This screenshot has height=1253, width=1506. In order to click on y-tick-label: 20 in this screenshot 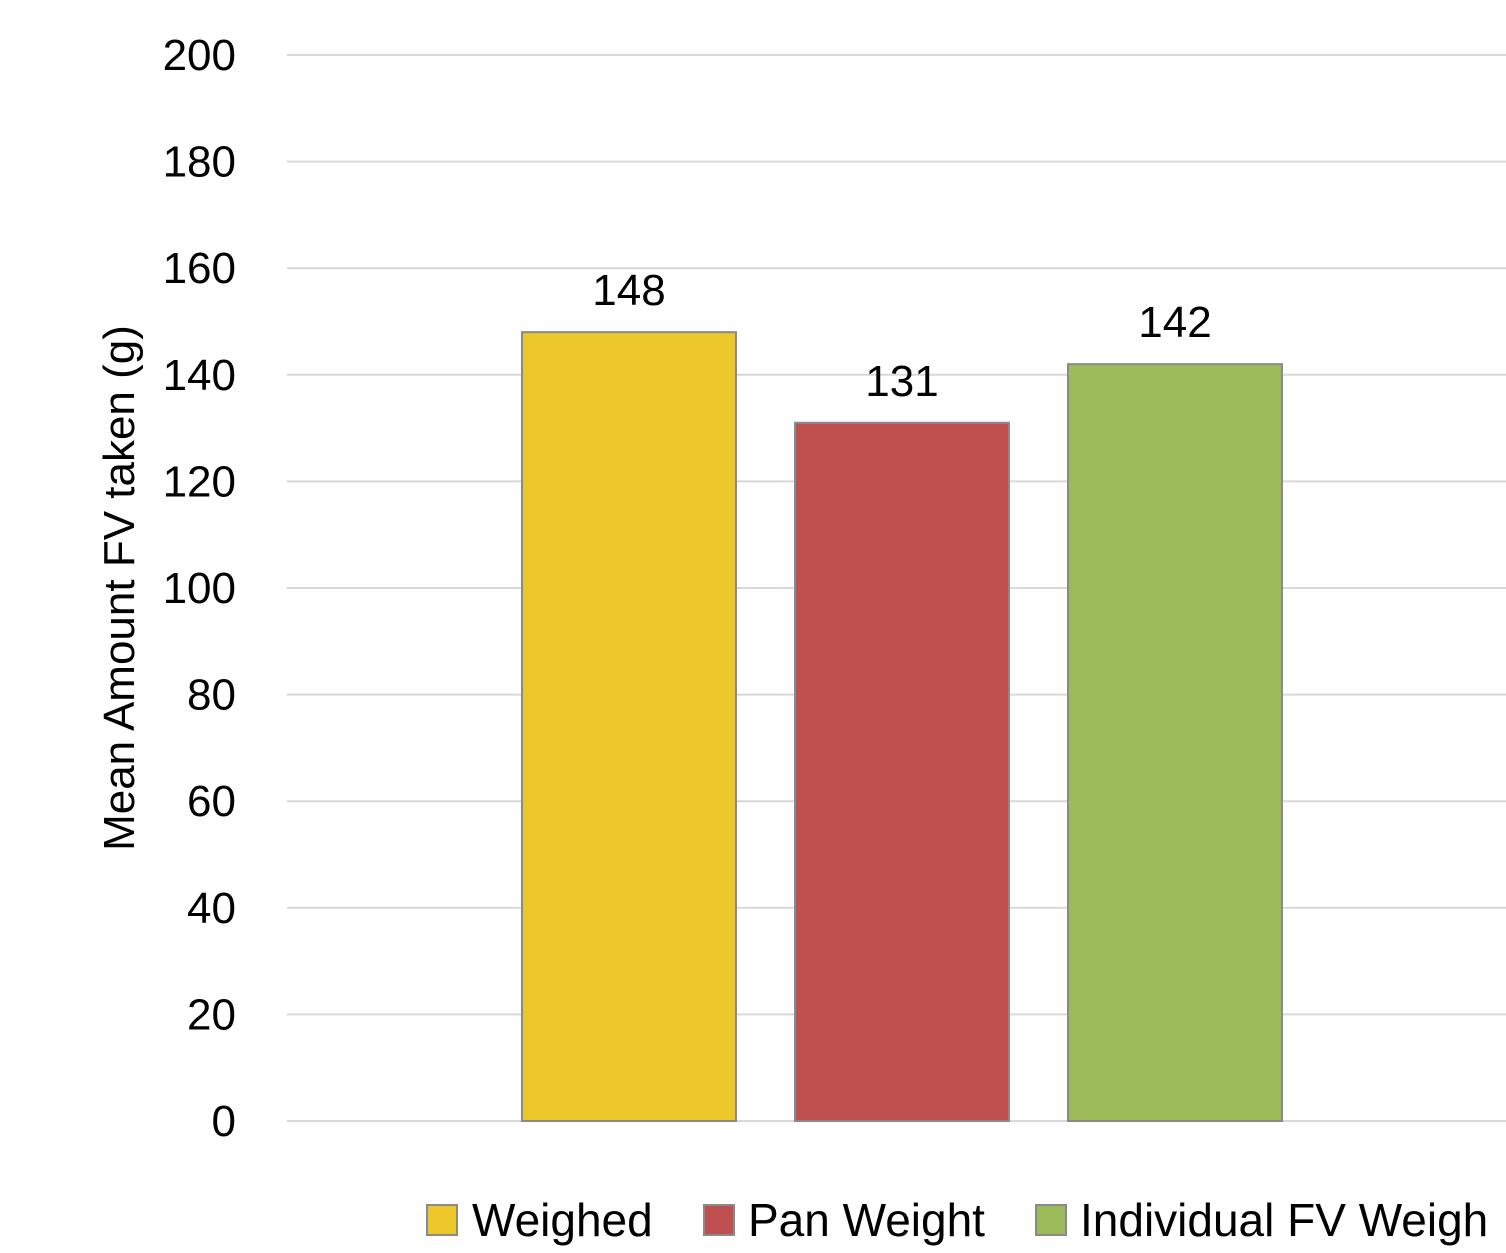, I will do `click(211, 1014)`.